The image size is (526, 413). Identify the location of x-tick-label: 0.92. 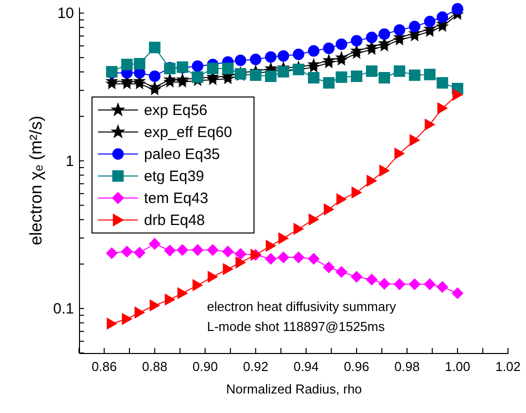
(255, 366).